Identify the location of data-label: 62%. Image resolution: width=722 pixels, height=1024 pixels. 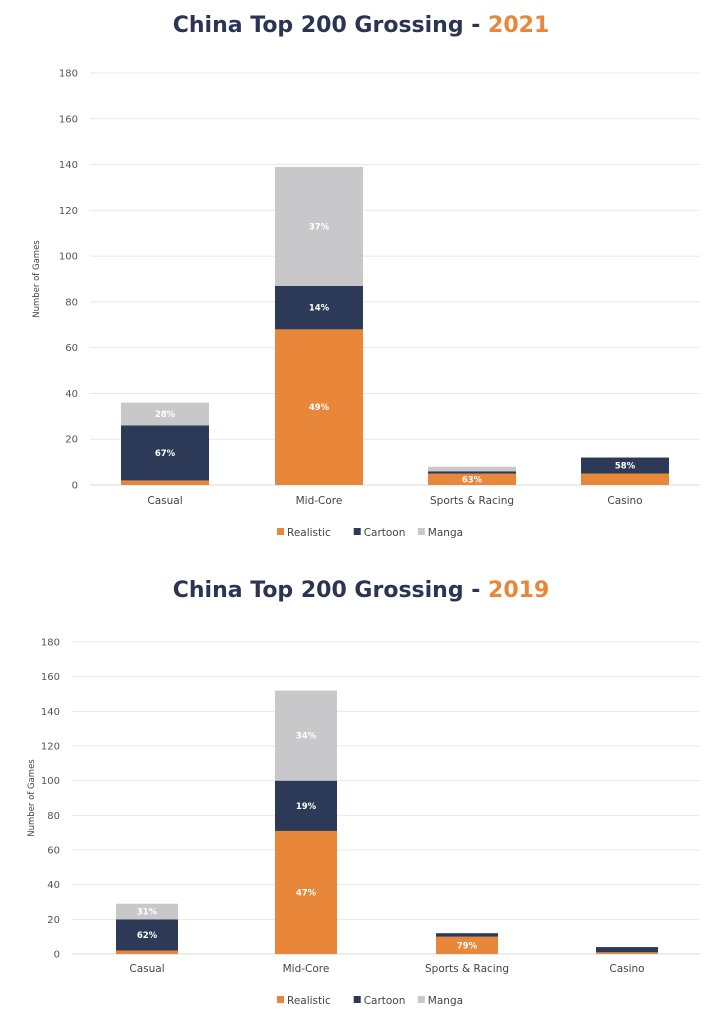
(147, 936).